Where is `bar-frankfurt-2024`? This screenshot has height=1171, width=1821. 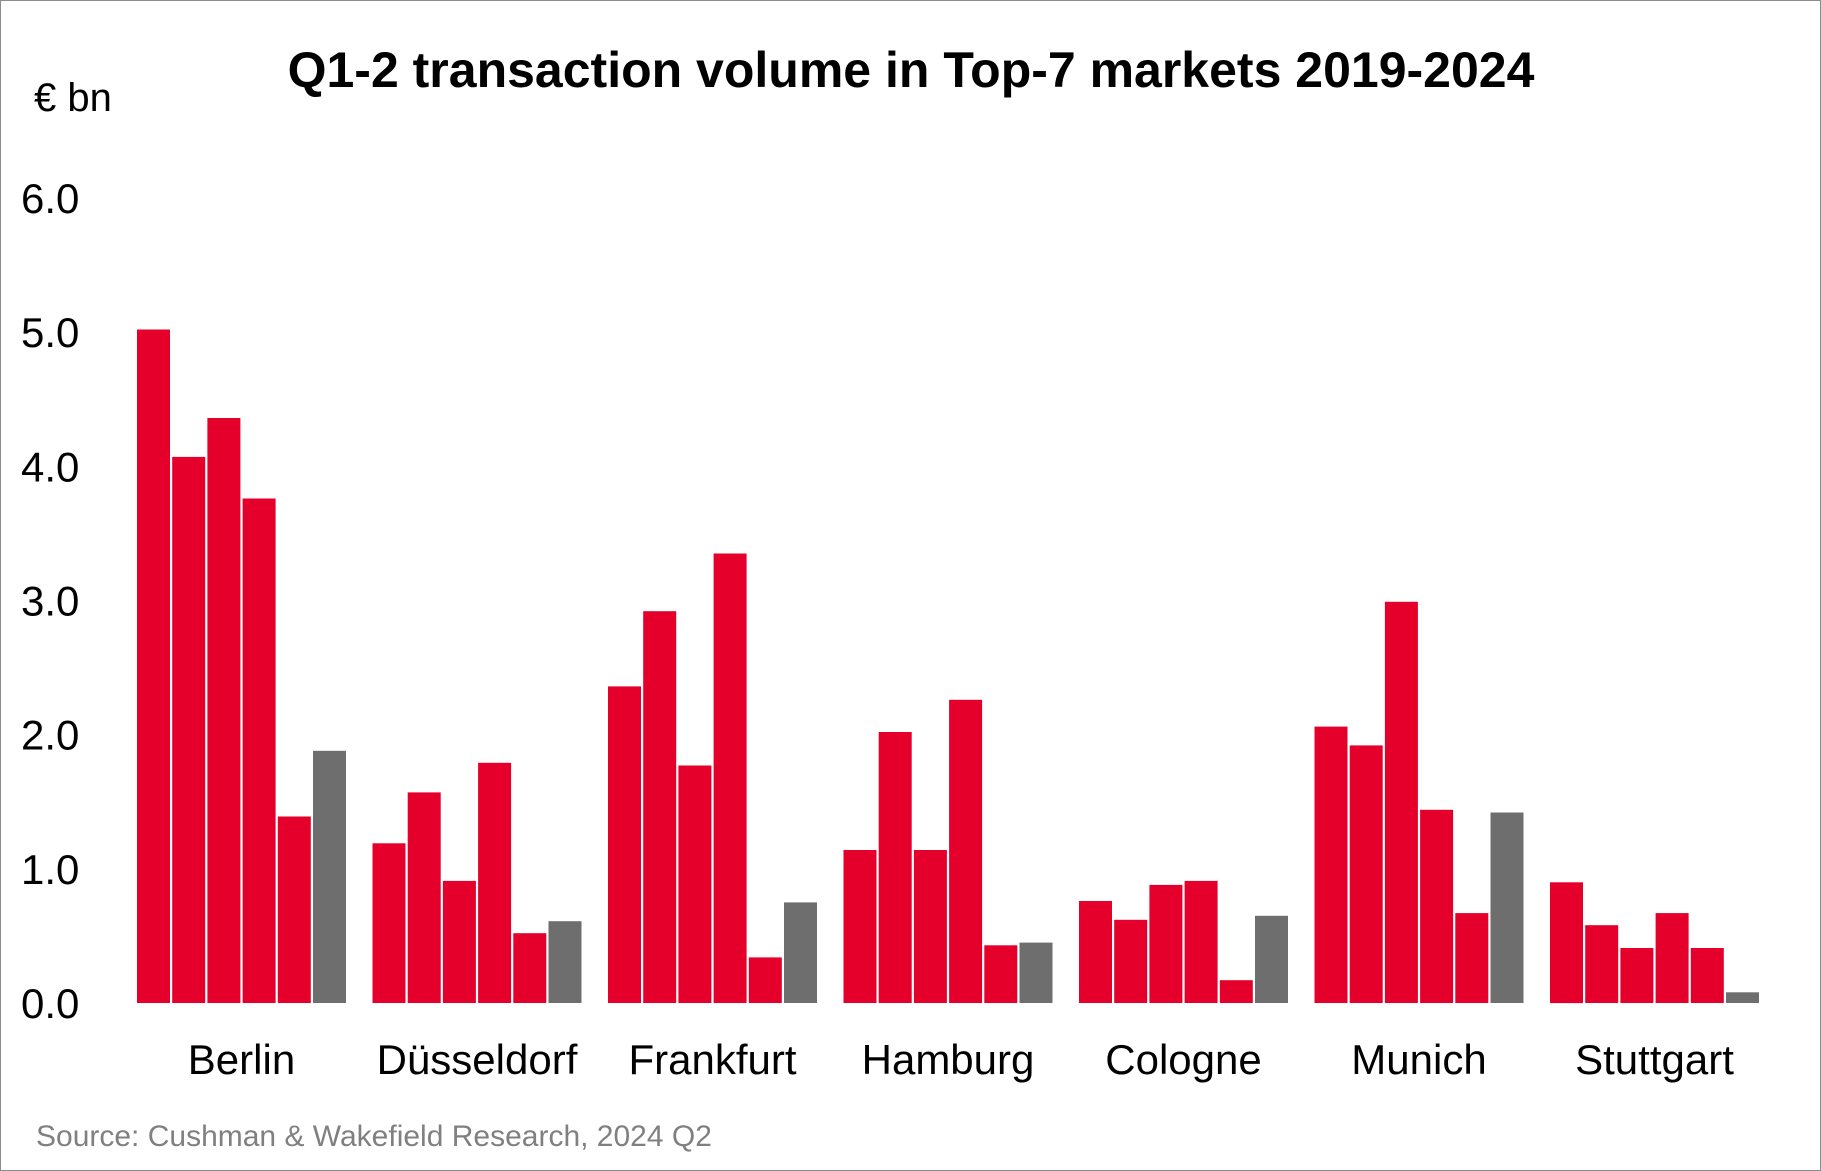
bar-frankfurt-2024 is located at coordinates (800, 952).